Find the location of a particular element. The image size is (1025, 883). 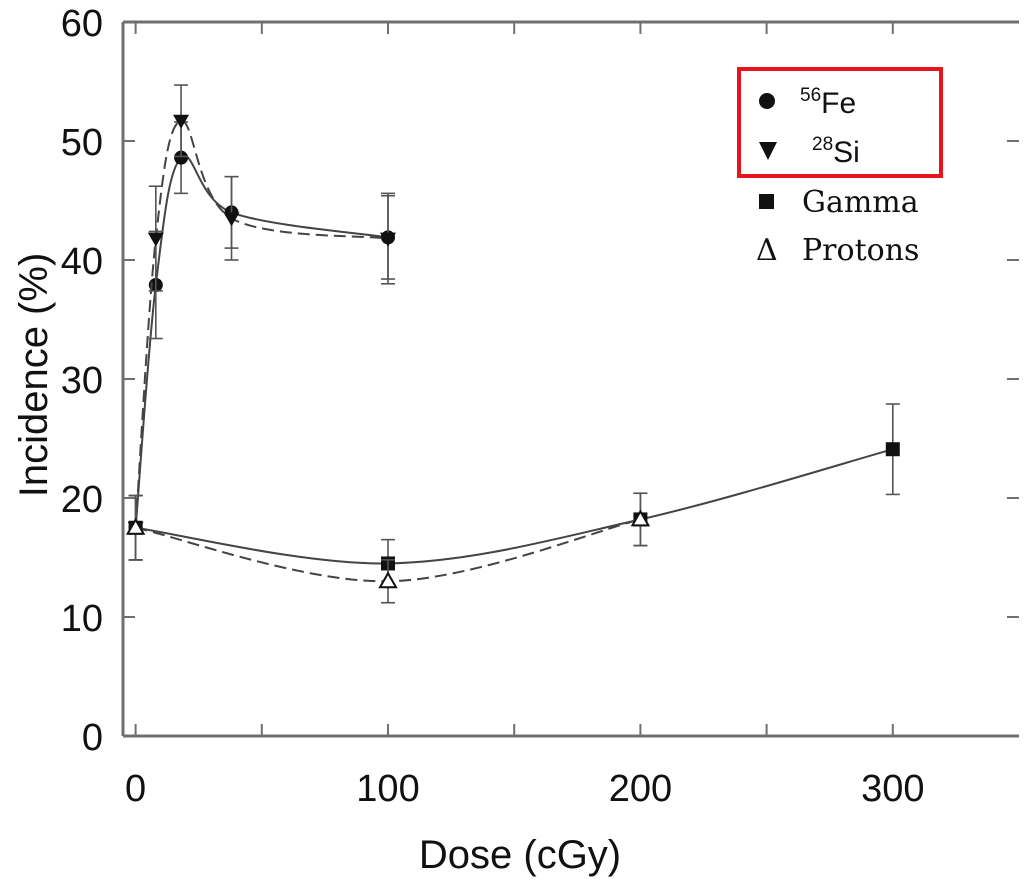

legend-si-label: 28Si is located at coordinates (836, 151).